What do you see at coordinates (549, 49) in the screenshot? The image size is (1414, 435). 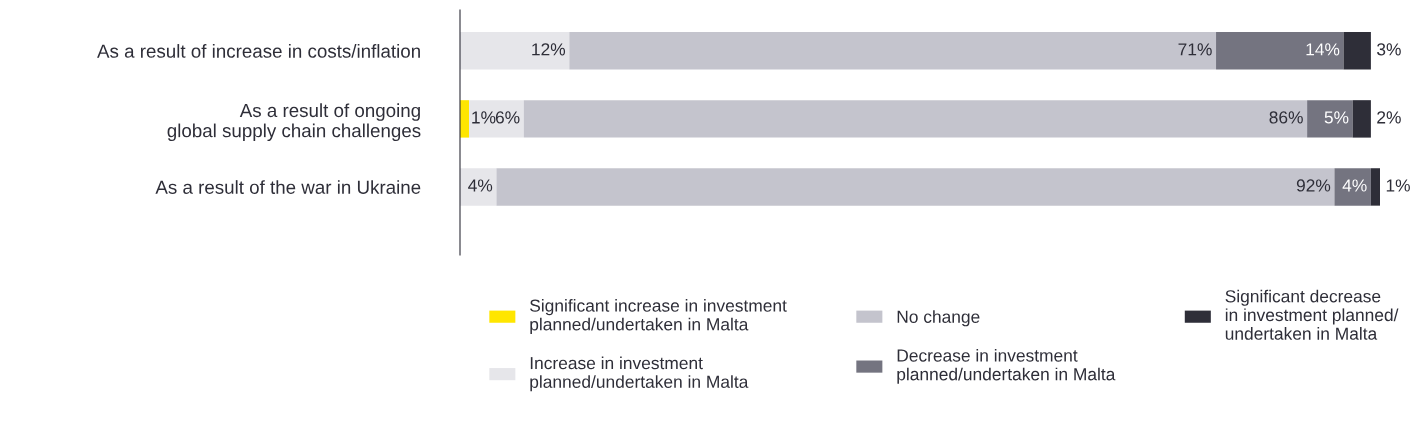 I see `data-label: 12%` at bounding box center [549, 49].